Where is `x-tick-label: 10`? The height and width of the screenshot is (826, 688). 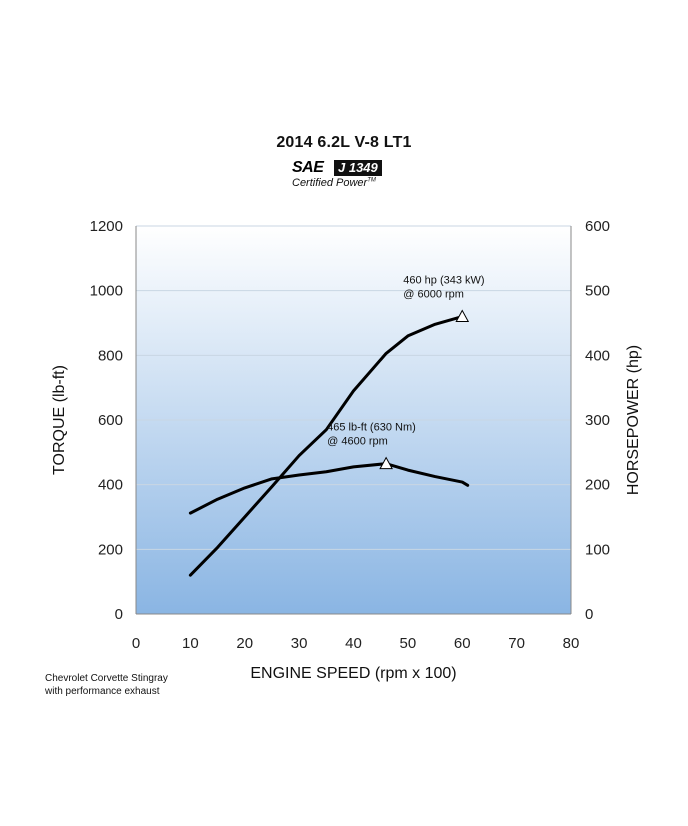 x-tick-label: 10 is located at coordinates (190, 643).